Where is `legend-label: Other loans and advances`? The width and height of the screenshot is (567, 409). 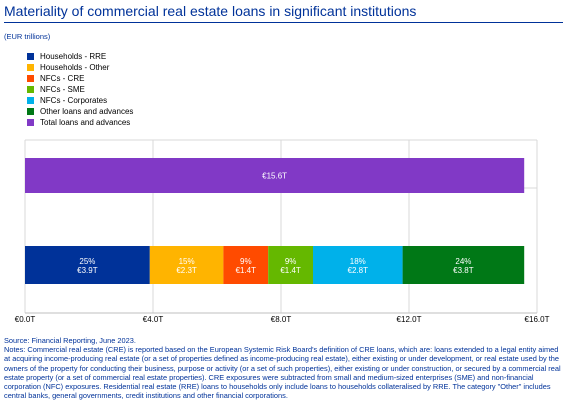 legend-label: Other loans and advances is located at coordinates (87, 111).